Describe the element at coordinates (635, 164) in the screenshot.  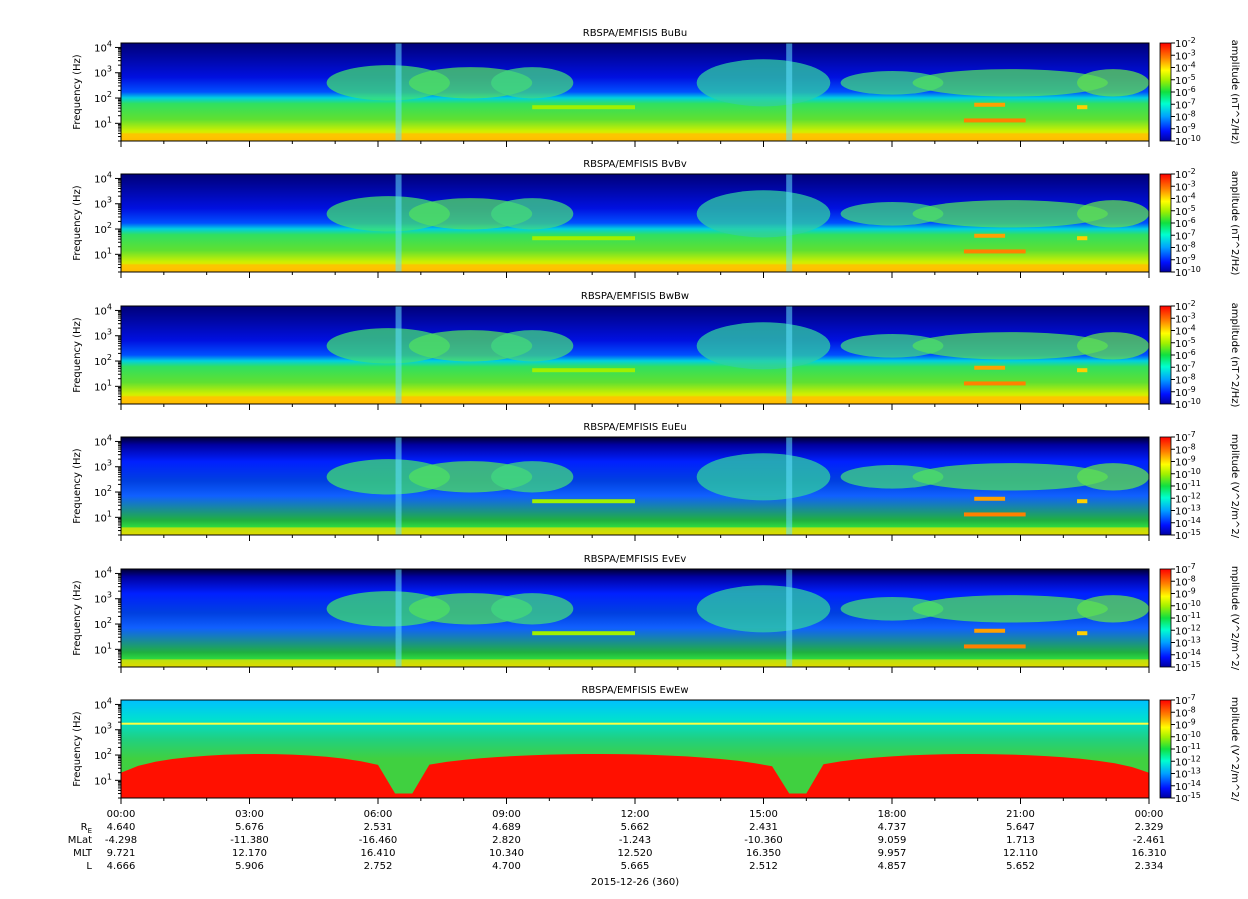
I see `panel-title: RBSPA/EMFISIS BvBv` at that location.